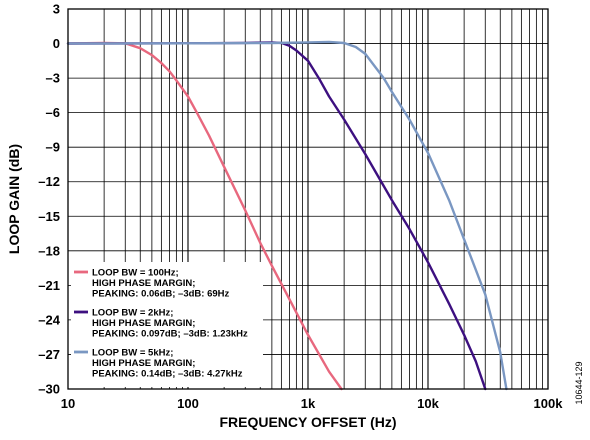 This screenshot has height=440, width=590. Describe the element at coordinates (49, 319) in the screenshot. I see `y-tick-label: –24` at that location.